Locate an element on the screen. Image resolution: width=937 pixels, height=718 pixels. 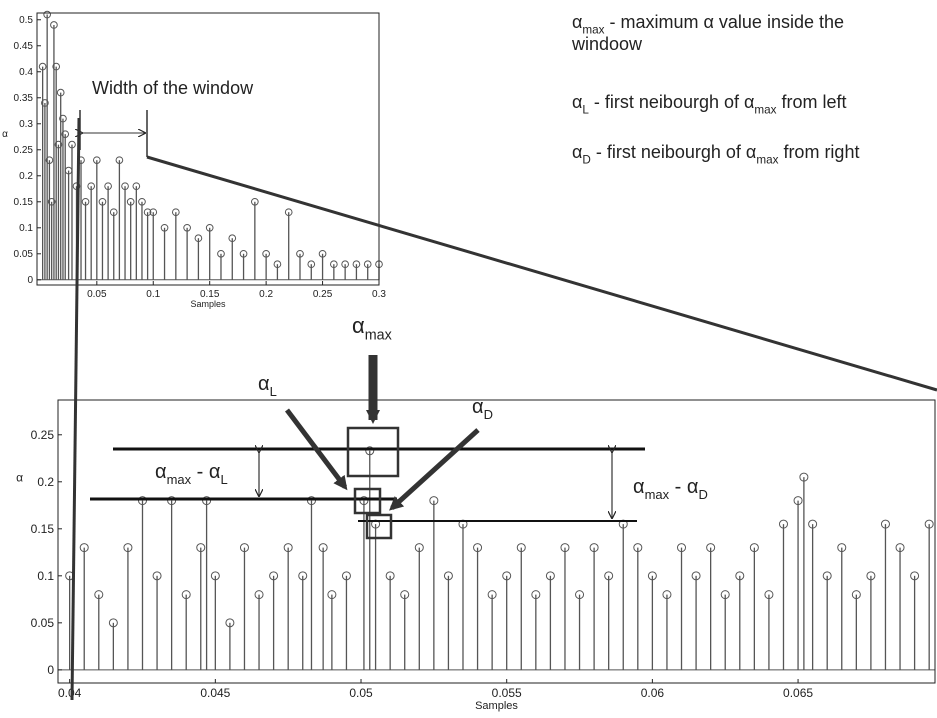
subscript: D is located at coordinates (586, 159).